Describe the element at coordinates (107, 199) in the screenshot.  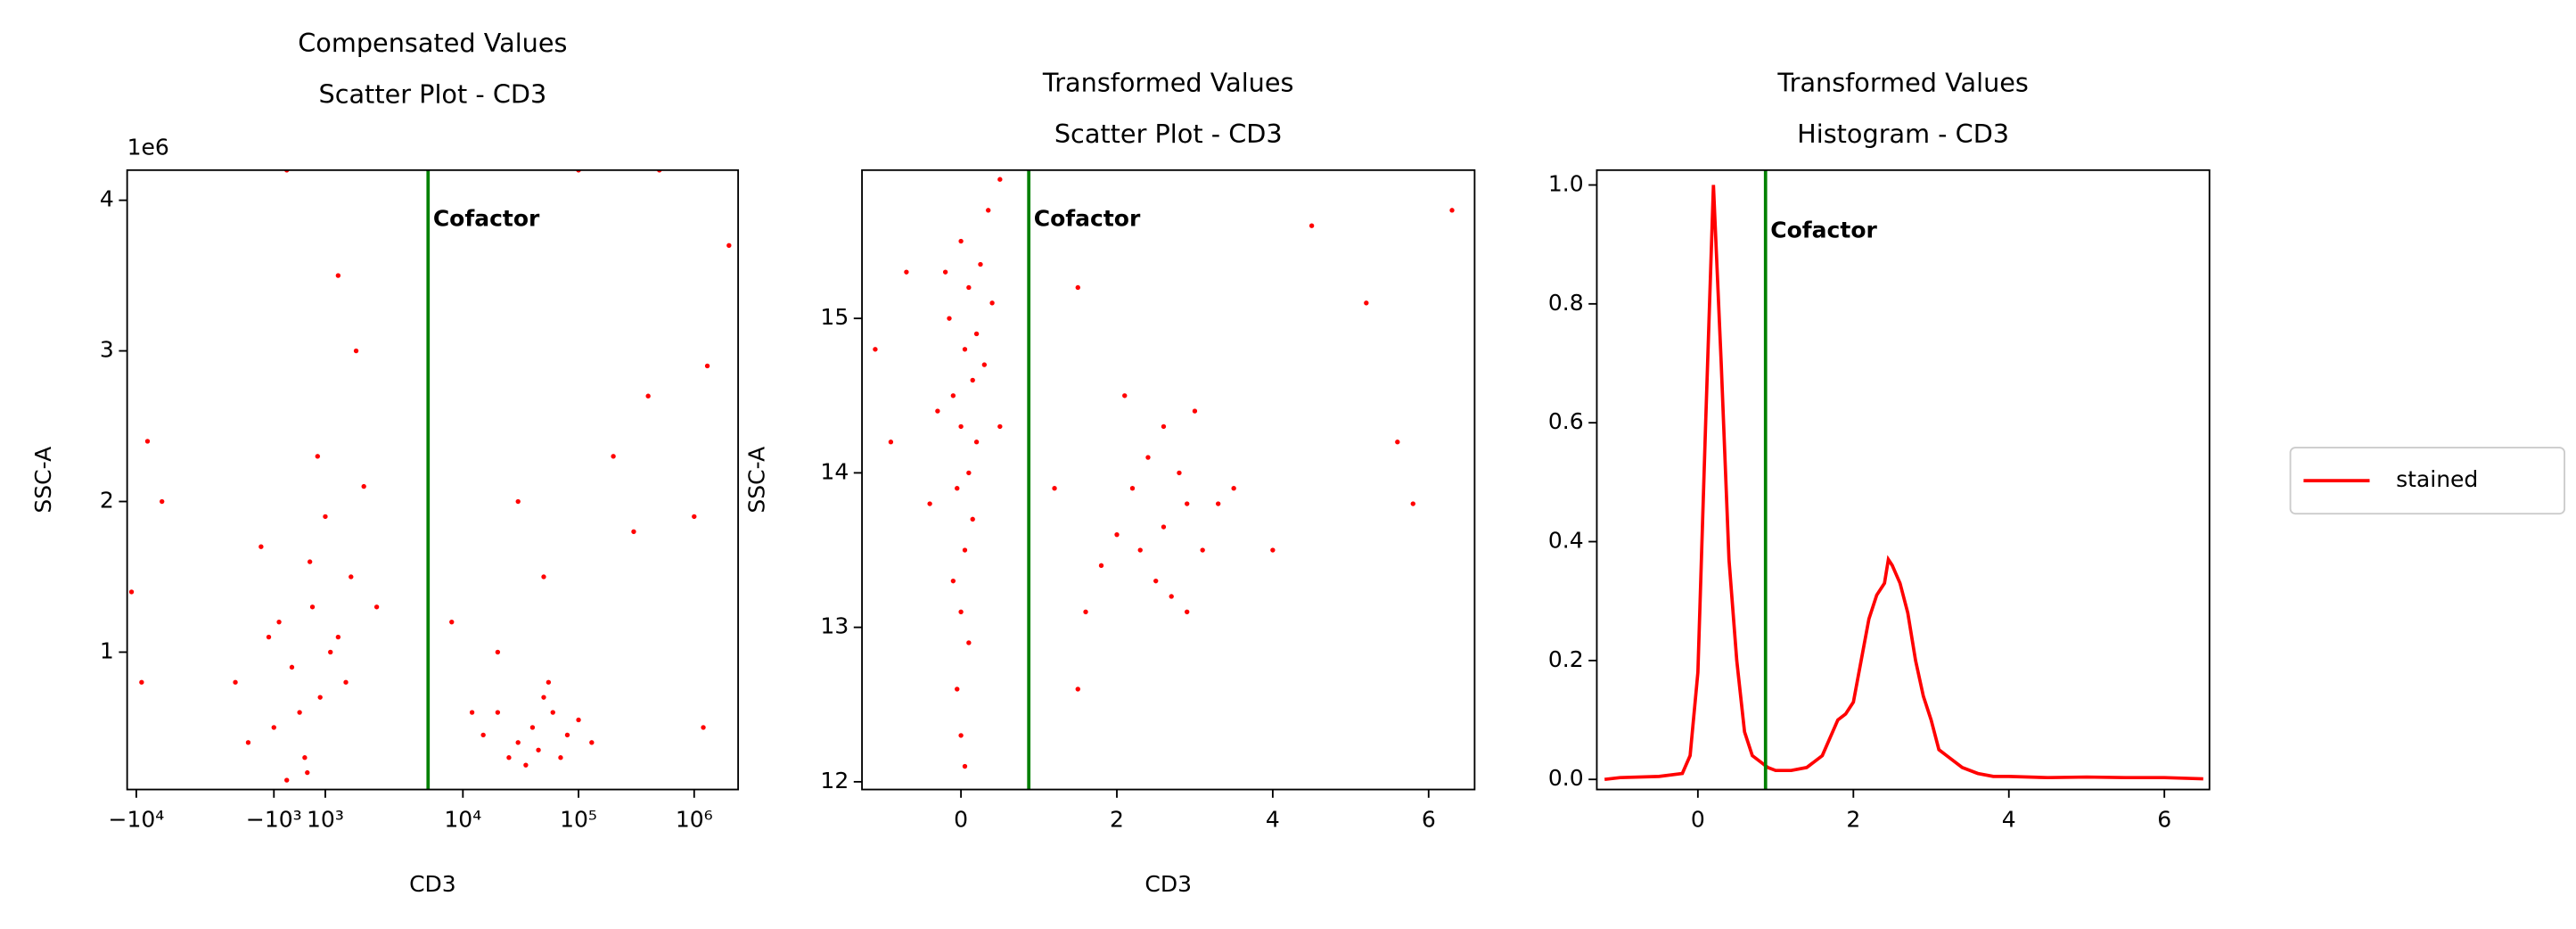
I see `y-tick-label: 4` at that location.